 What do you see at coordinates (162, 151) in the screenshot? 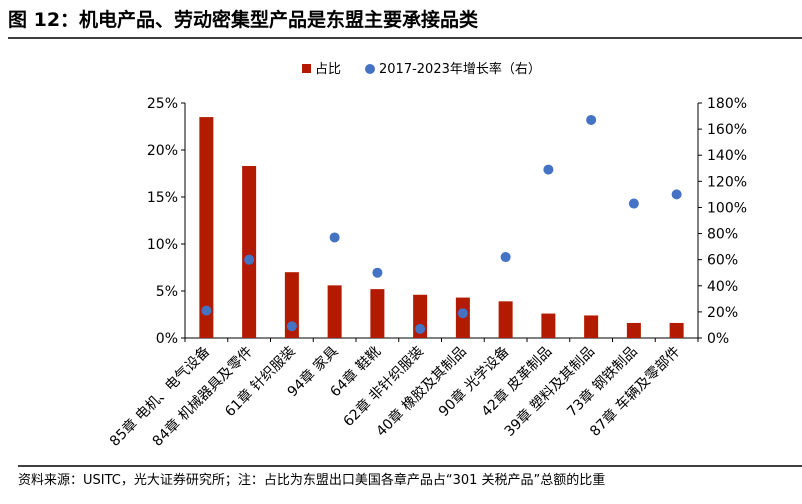
I see `left-tick-label: 20%` at bounding box center [162, 151].